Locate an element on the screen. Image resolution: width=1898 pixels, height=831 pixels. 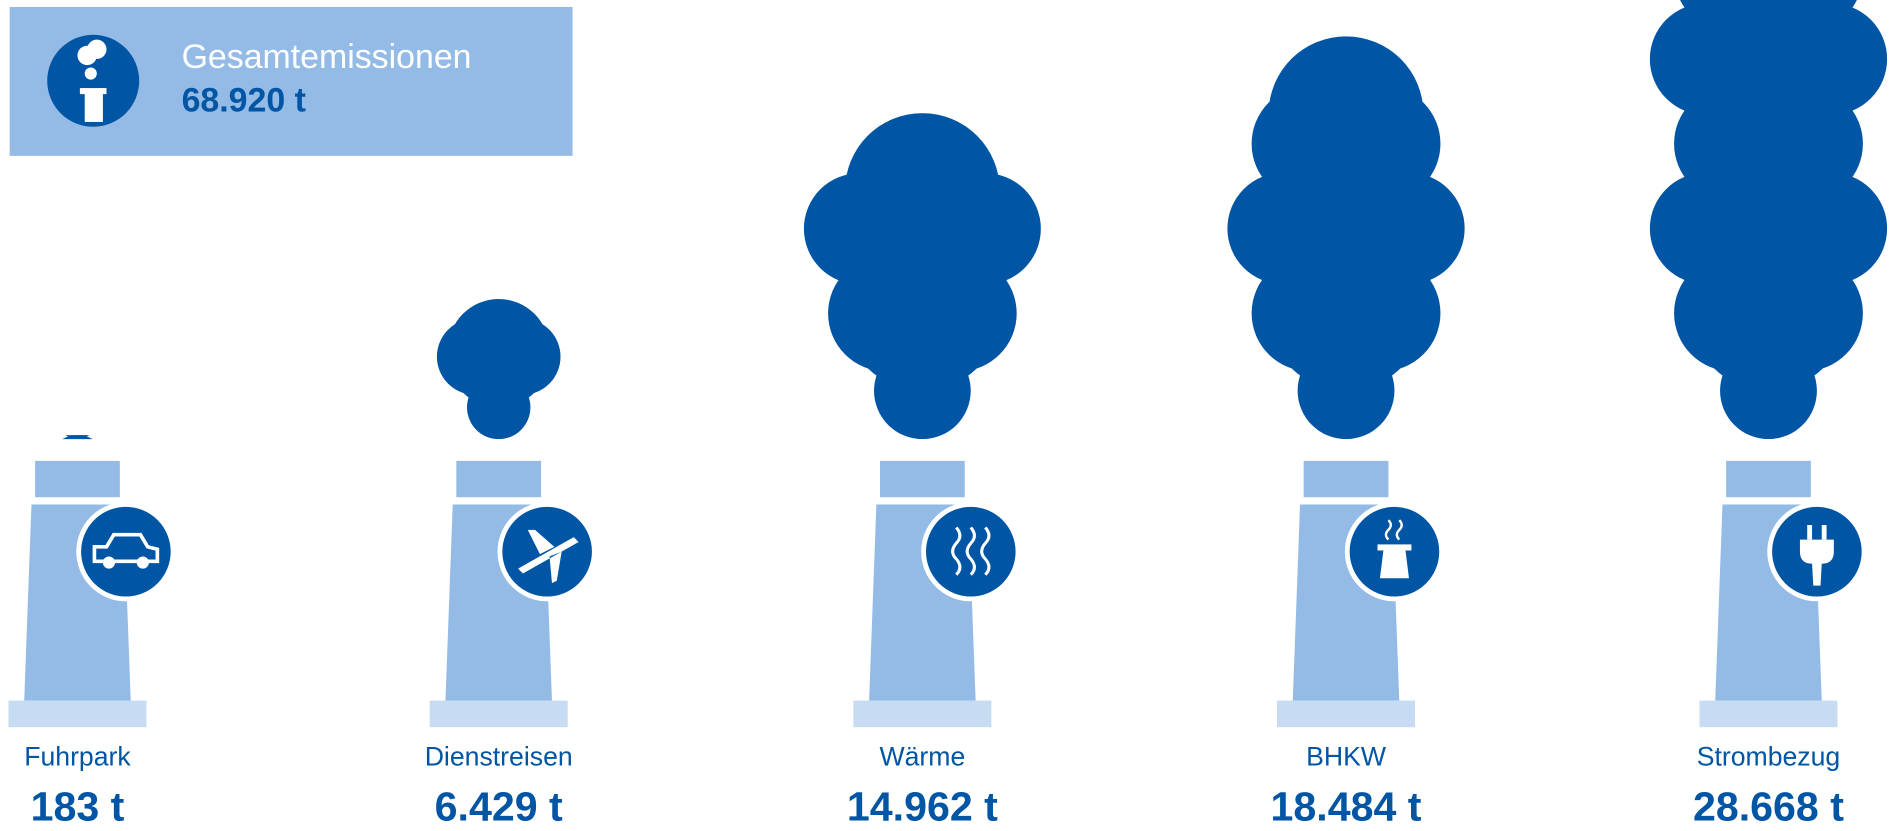
value-label: 14.962 t is located at coordinates (922, 806).